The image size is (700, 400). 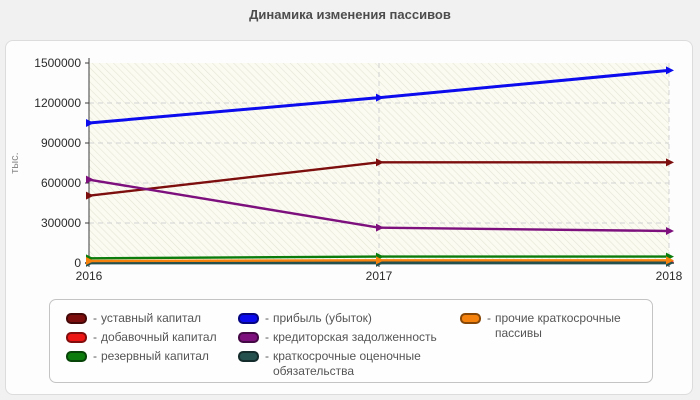 I want to click on legend-item-label: прибыль (убыток), so click(x=322, y=318).